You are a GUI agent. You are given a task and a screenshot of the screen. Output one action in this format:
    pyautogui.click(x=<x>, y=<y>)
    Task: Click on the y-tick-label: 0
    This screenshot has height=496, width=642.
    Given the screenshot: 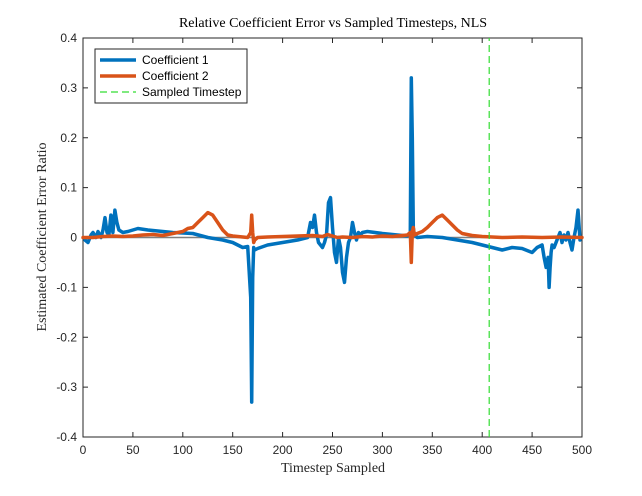 What is the action you would take?
    pyautogui.click(x=73, y=238)
    